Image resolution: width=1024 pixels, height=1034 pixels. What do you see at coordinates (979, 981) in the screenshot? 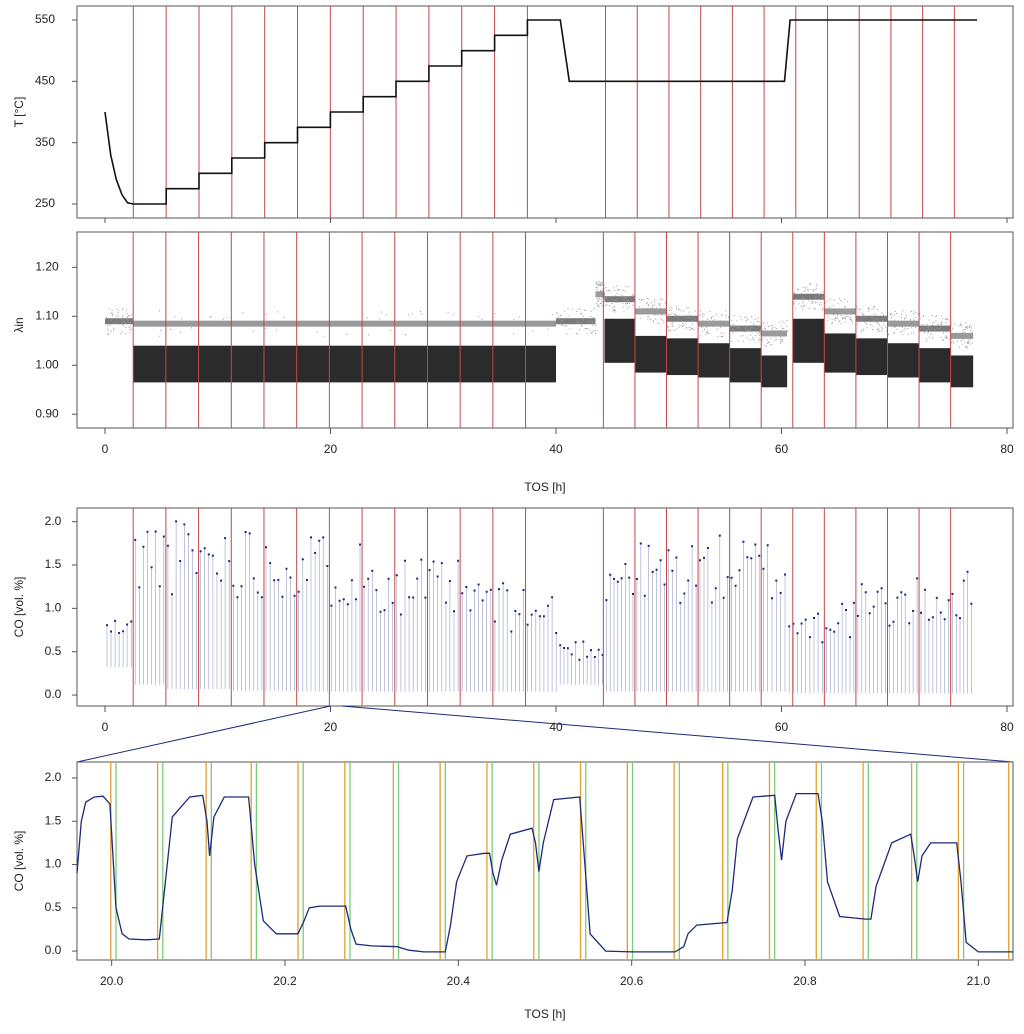
I see `x-tick-label: 21.0` at bounding box center [979, 981].